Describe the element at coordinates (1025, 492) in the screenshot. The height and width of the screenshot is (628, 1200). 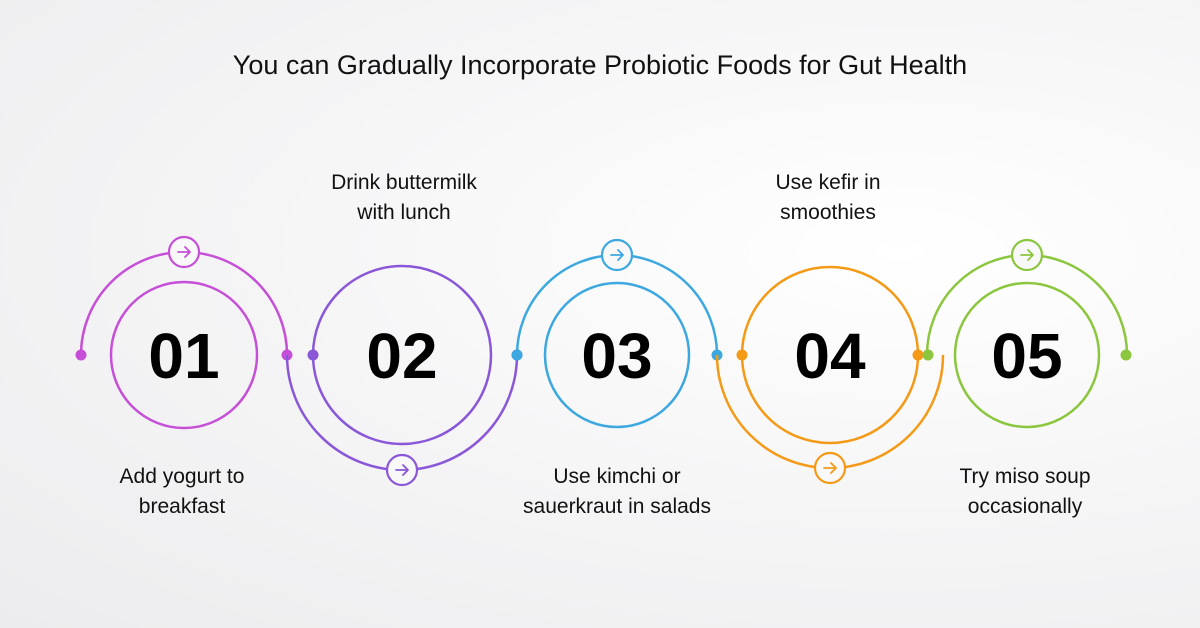
I see `step-5-caption: Try miso soup occasionally` at that location.